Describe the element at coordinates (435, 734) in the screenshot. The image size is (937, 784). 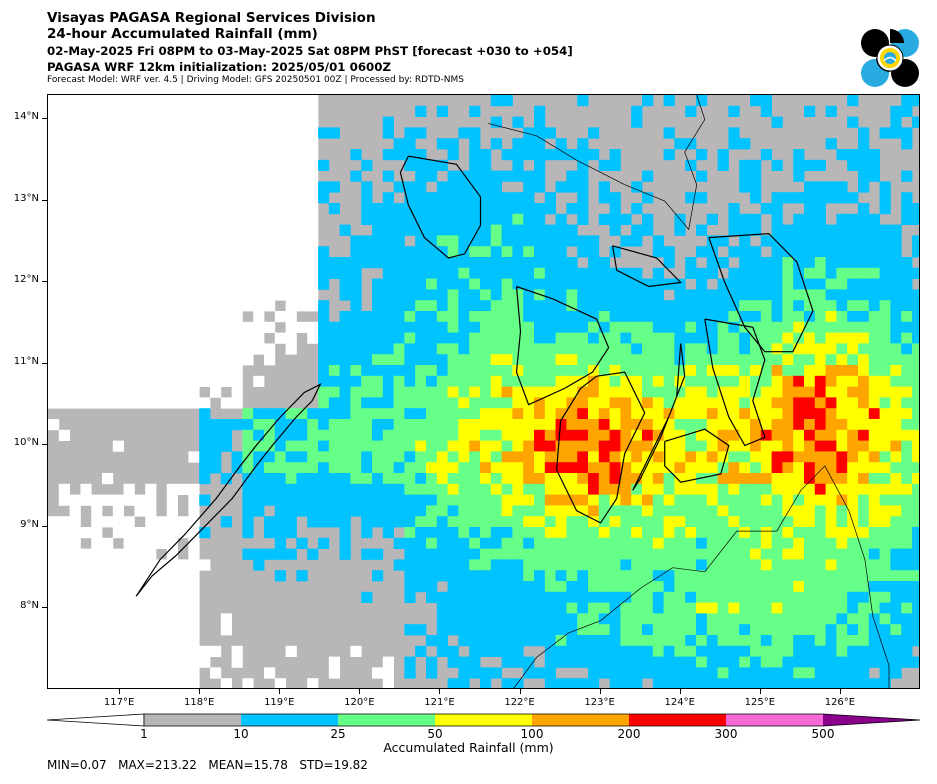
I see `colorbar-level-label: 50` at that location.